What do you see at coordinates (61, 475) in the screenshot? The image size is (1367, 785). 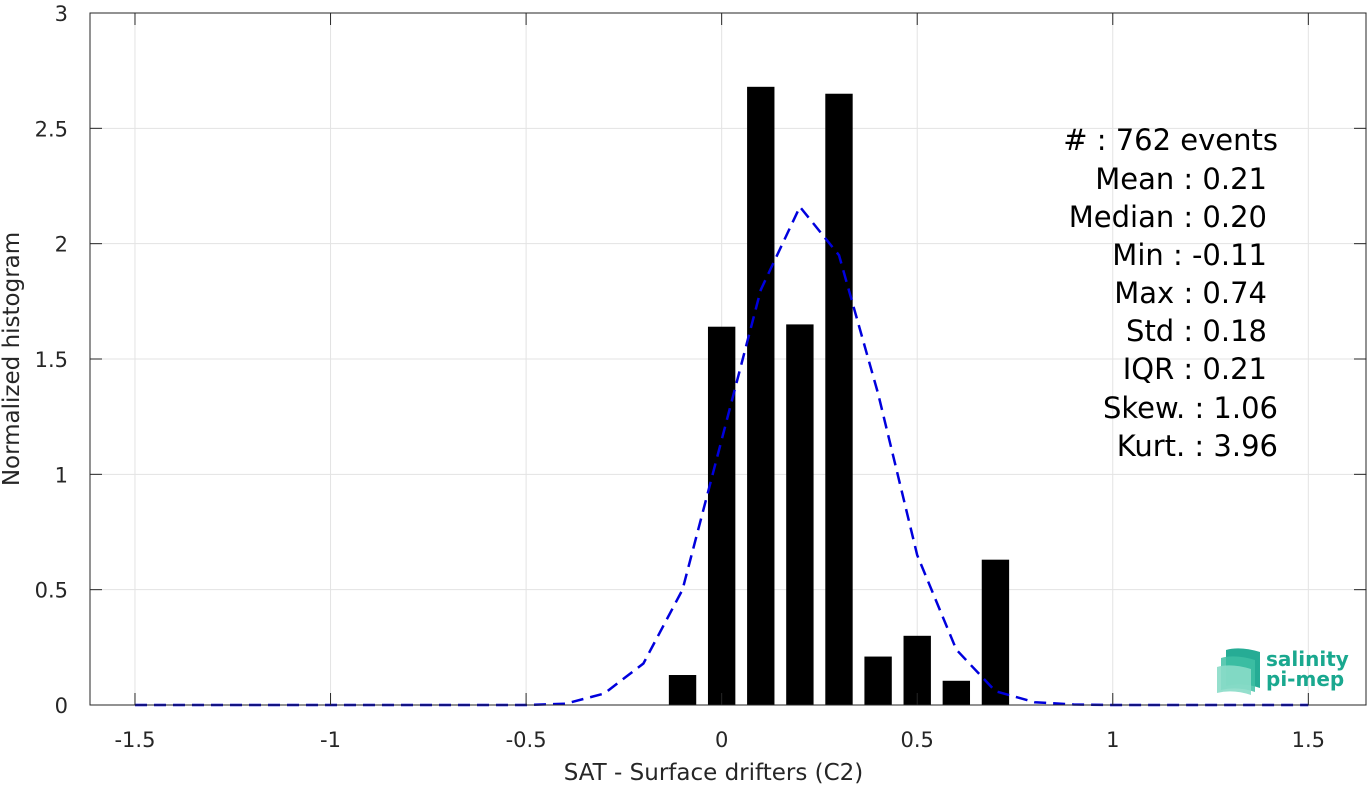 I see `y-tick-label: 1` at bounding box center [61, 475].